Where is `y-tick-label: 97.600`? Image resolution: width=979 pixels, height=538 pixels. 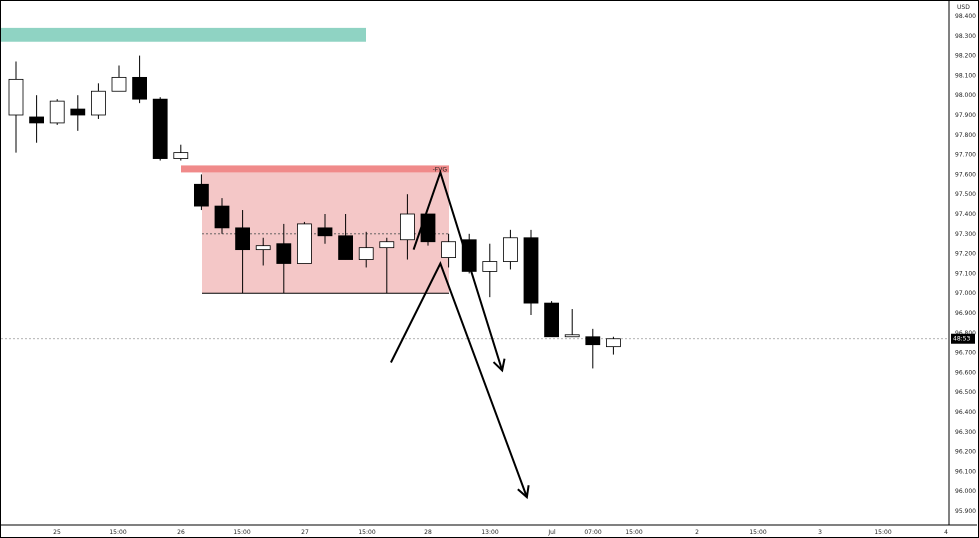 y-tick-label: 97.600 is located at coordinates (965, 174).